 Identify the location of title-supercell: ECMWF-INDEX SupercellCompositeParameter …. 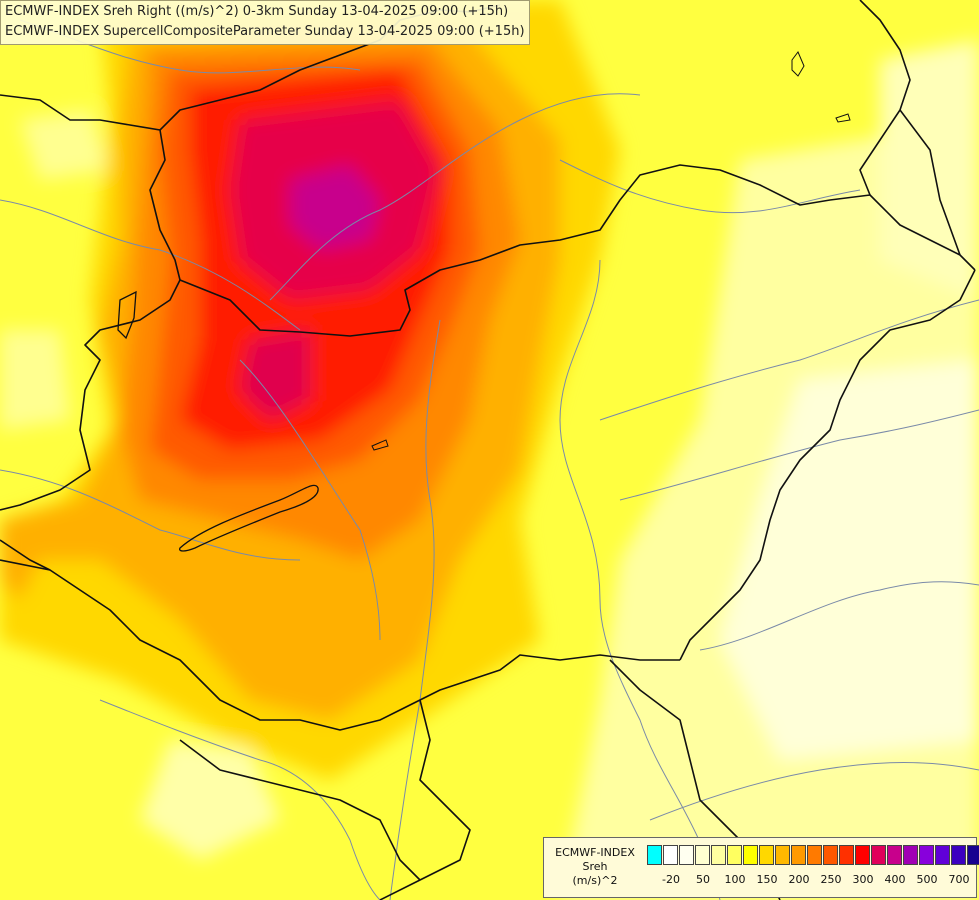
(265, 31).